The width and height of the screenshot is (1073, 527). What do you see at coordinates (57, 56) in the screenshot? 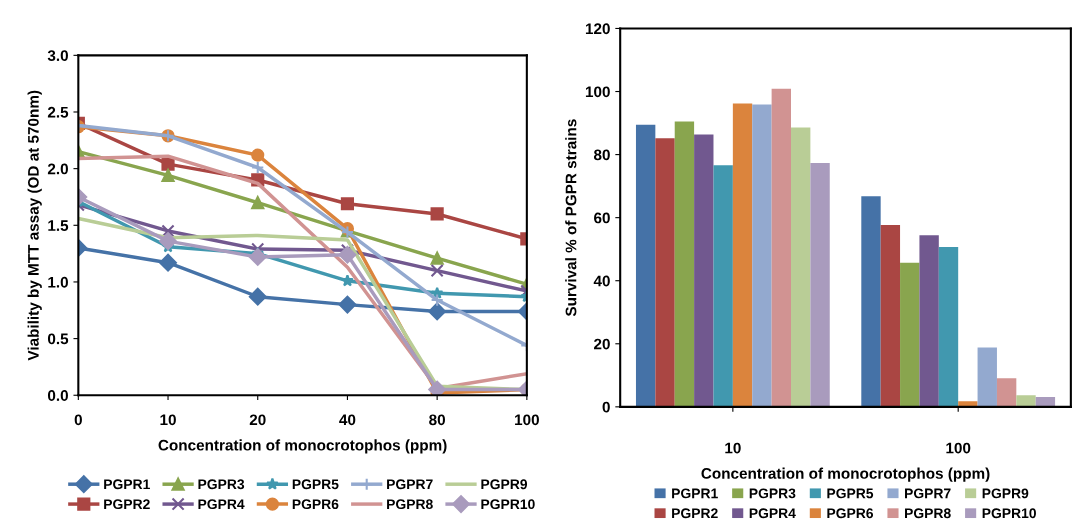
I see `y-tick-label: 3.0` at bounding box center [57, 56].